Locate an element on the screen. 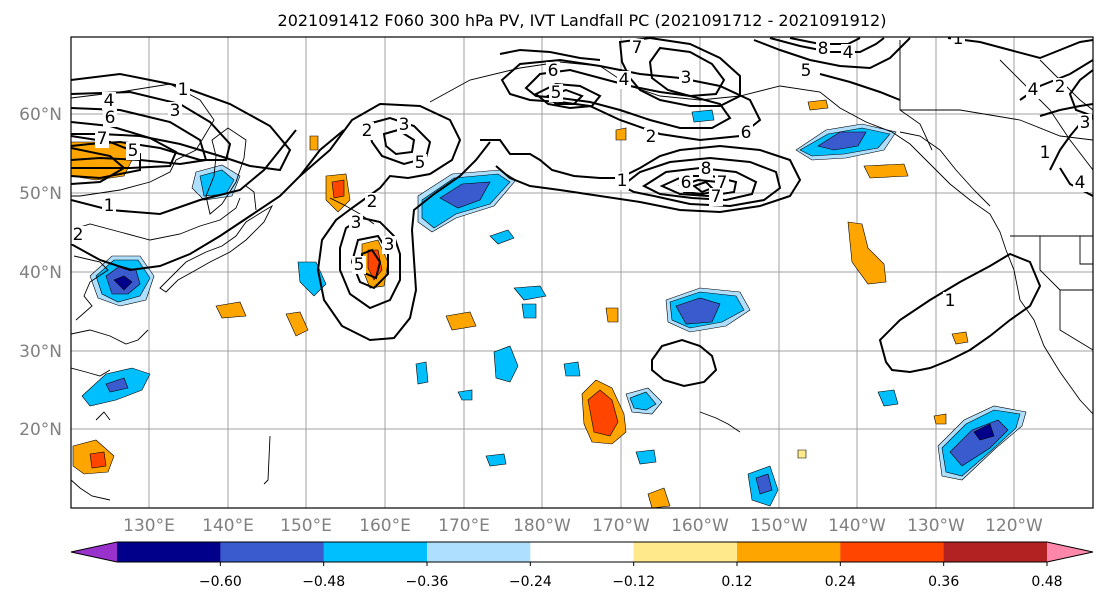 This screenshot has width=1105, height=601. shade-navy-korea is located at coordinates (123, 283).